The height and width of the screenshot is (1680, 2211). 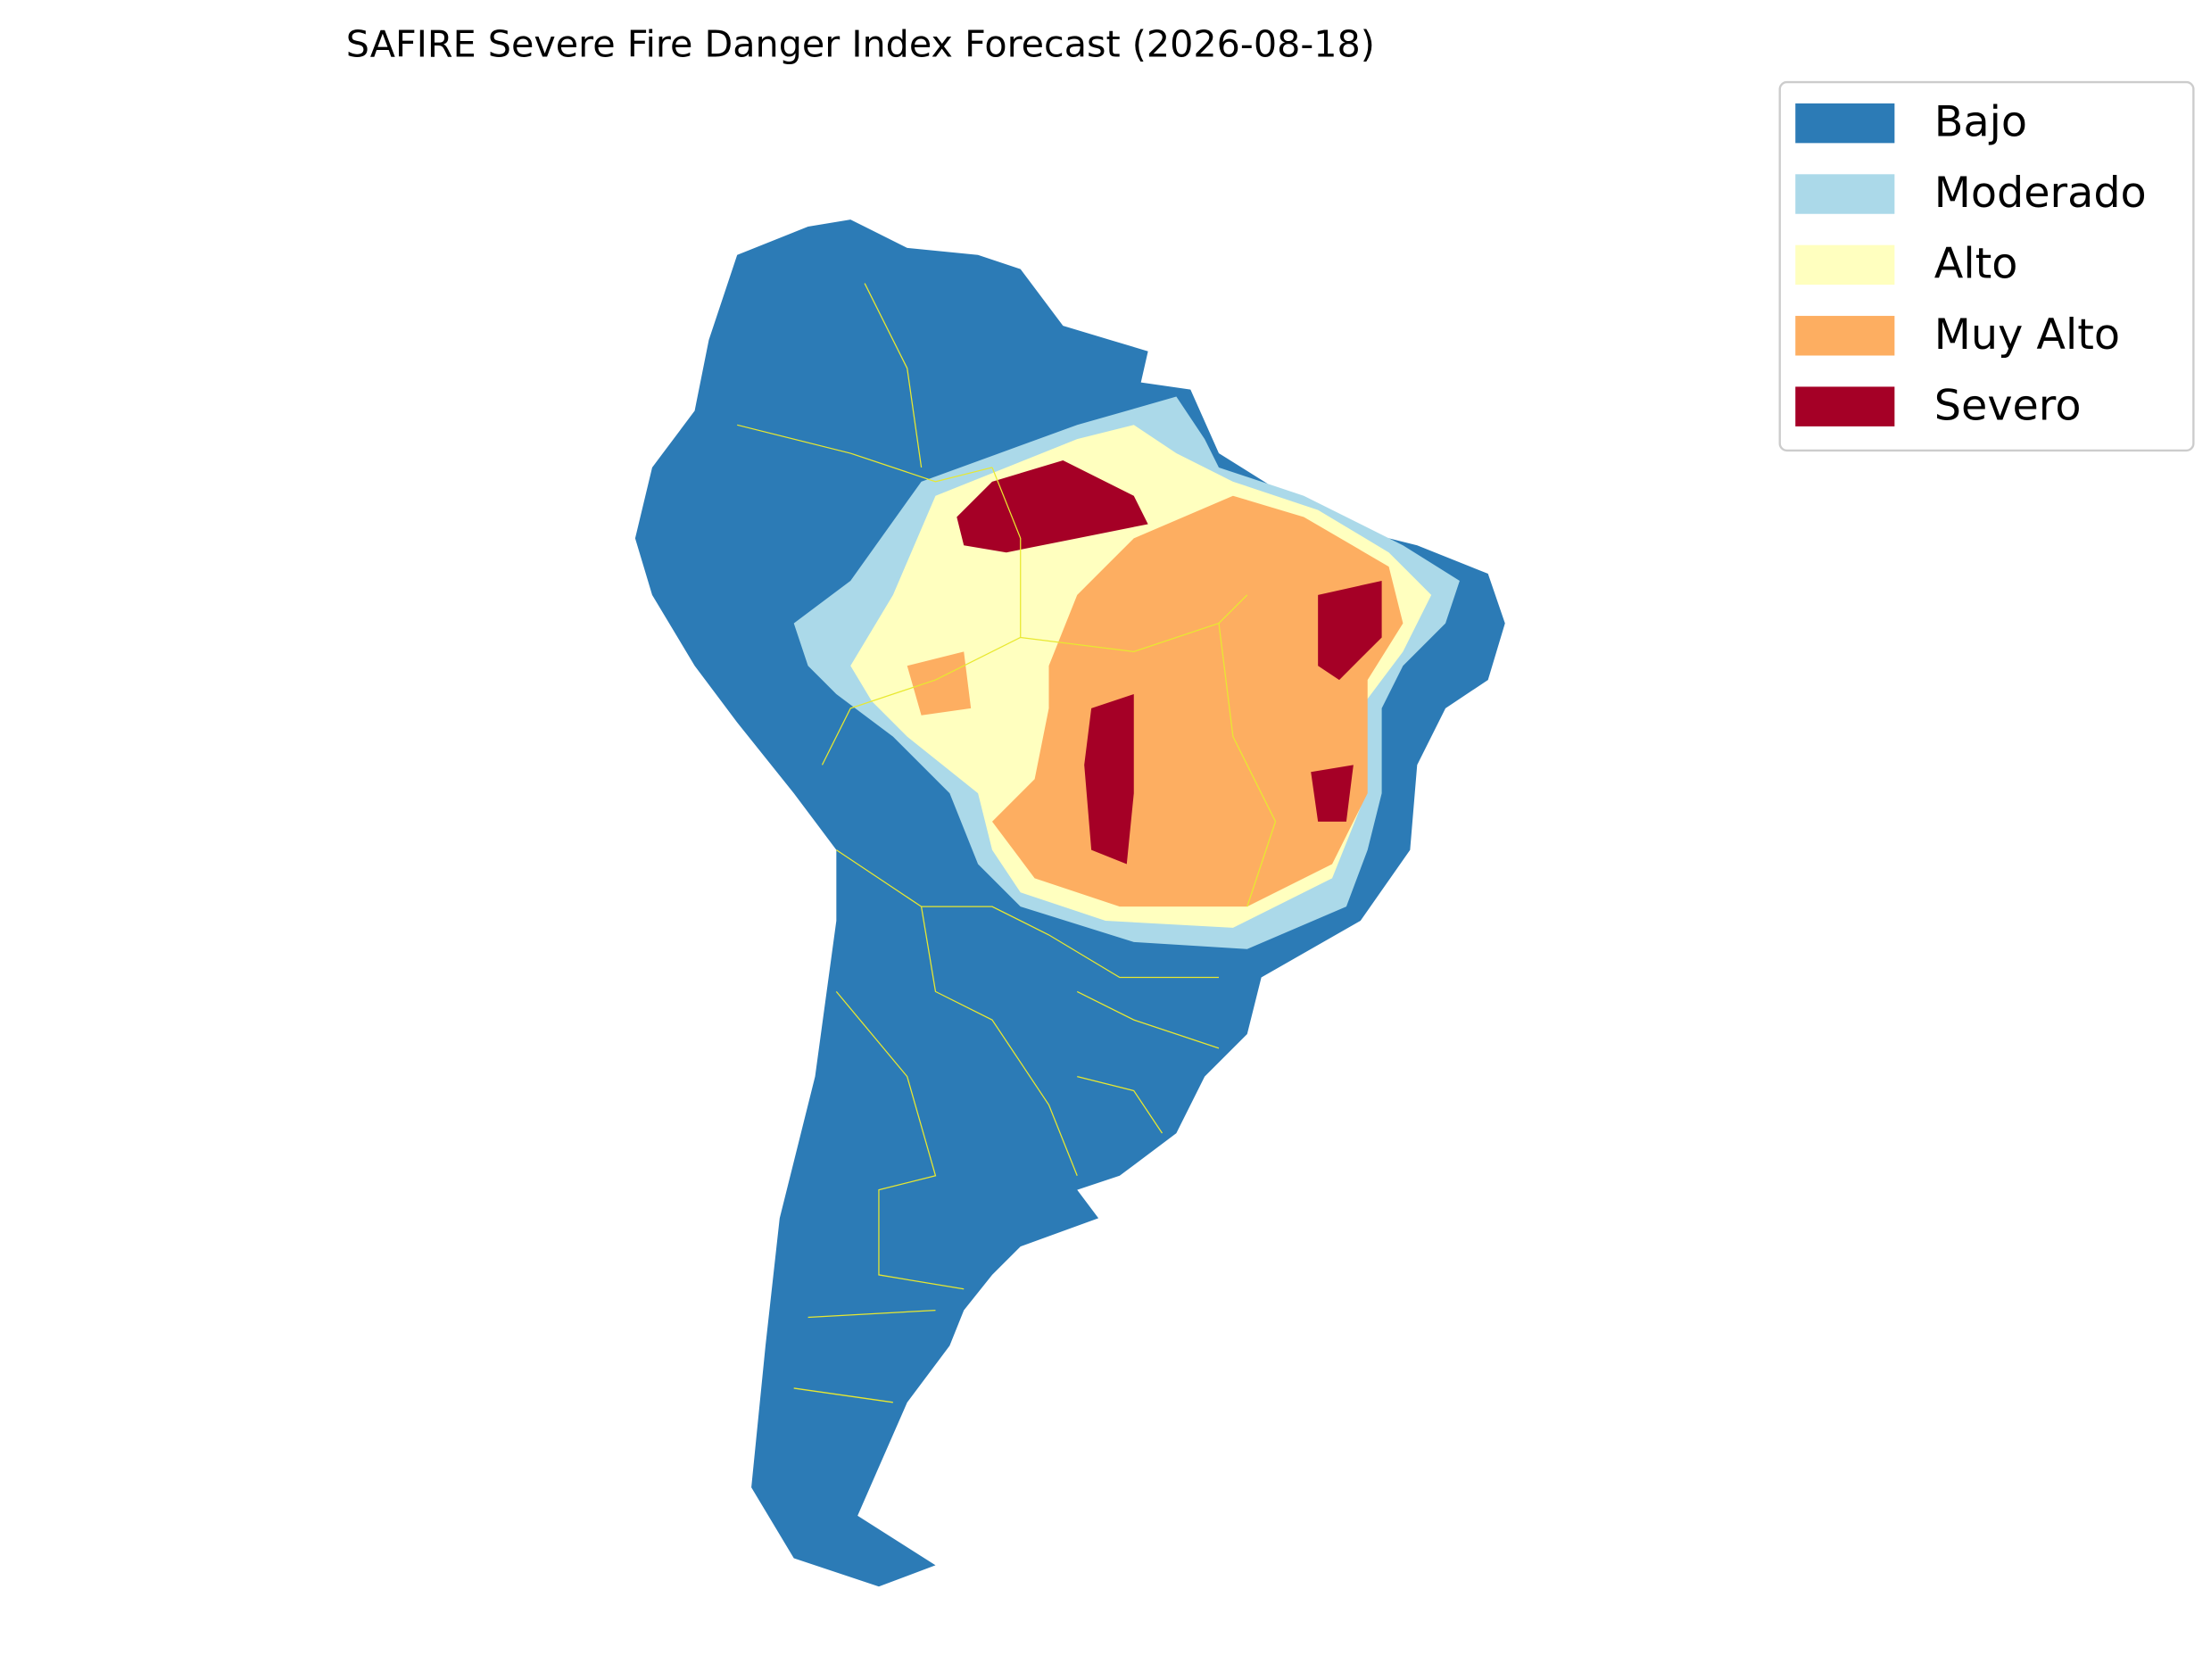 I want to click on legend-frame, so click(x=1986, y=266).